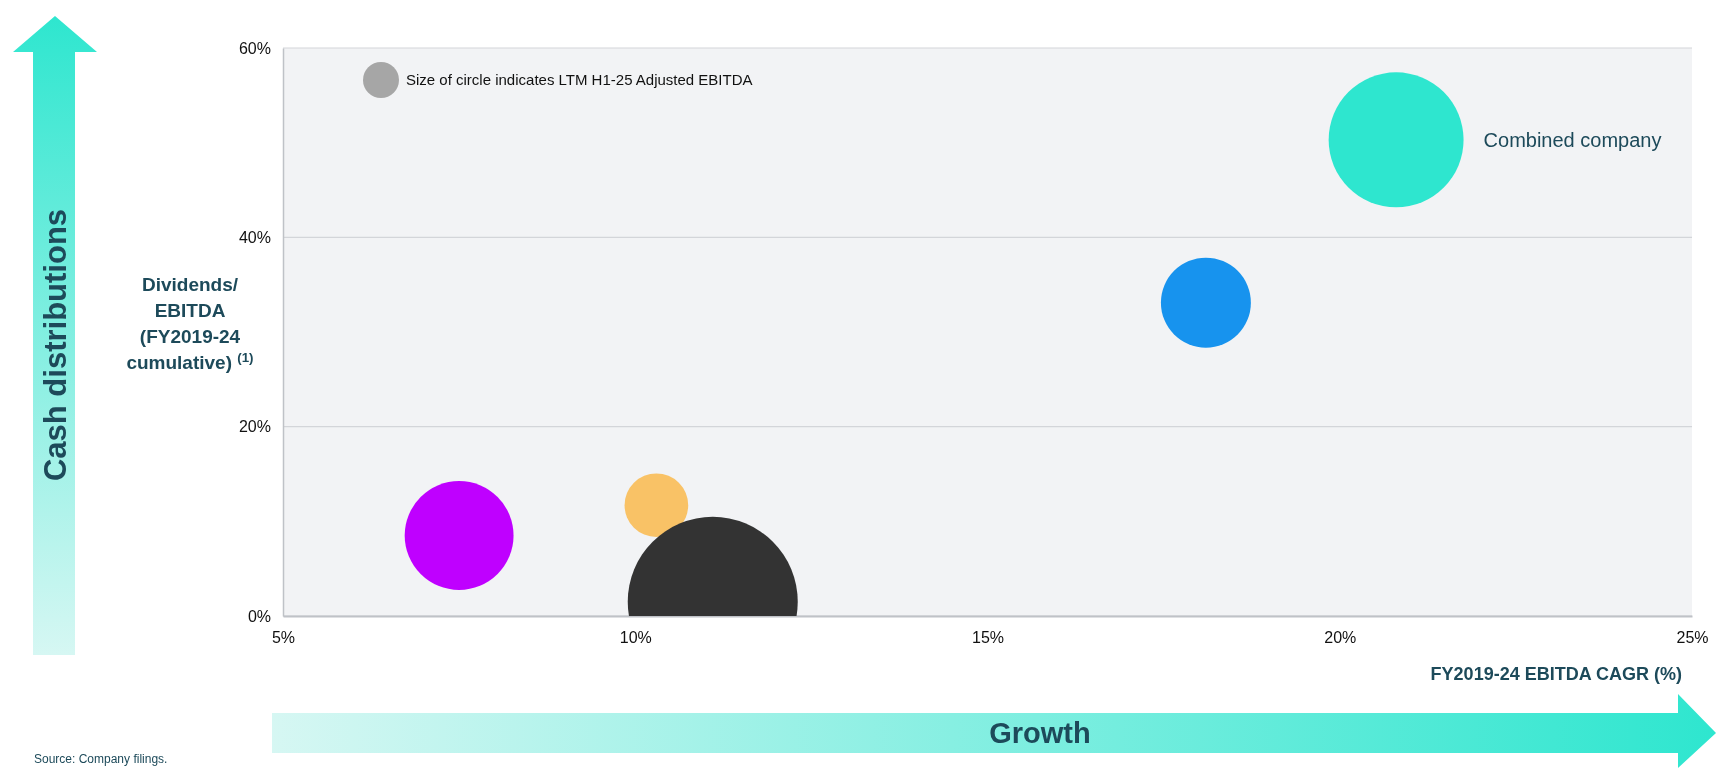  I want to click on x-axis-title: FY2019-24 EBITDA CAGR (%), so click(1556, 674).